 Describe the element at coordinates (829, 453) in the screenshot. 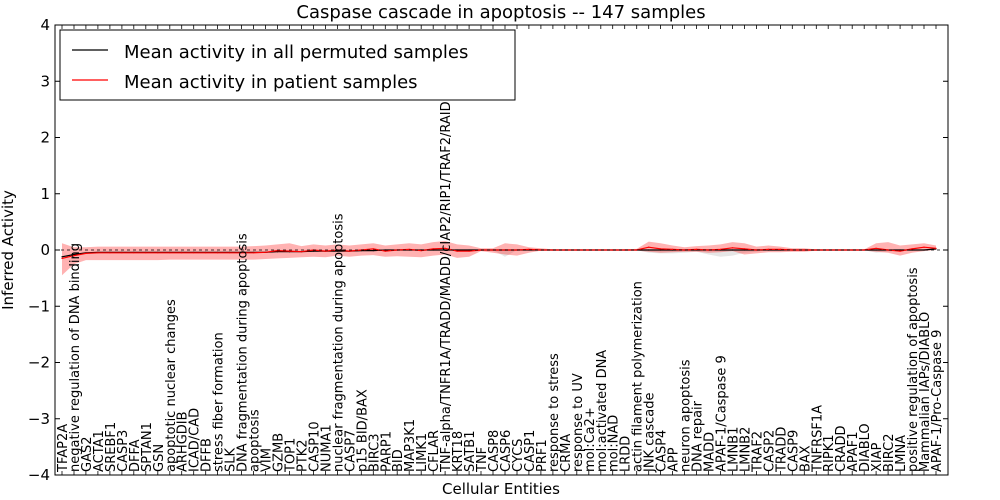

I see `x-tick-label: RIPK1` at that location.